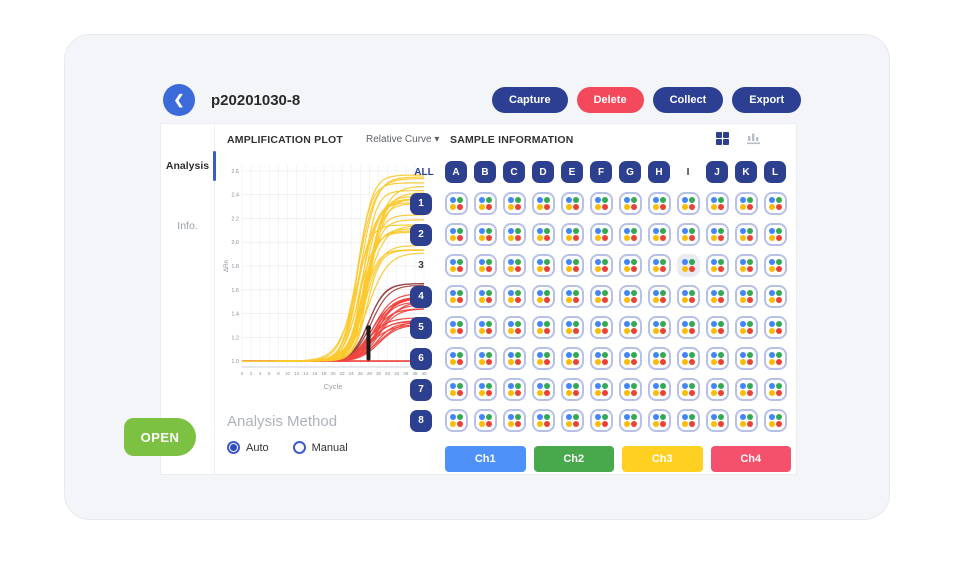 This screenshot has width=953, height=585. I want to click on export-button: Export, so click(767, 100).